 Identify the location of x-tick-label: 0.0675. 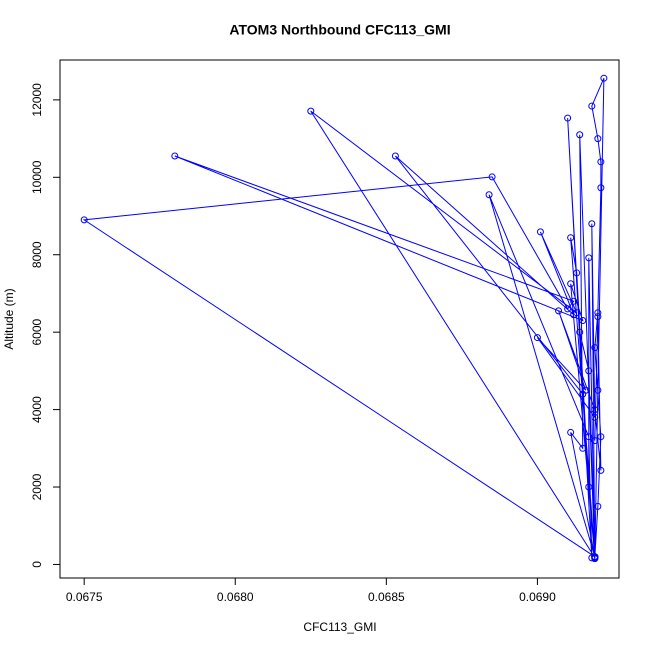
(84, 597).